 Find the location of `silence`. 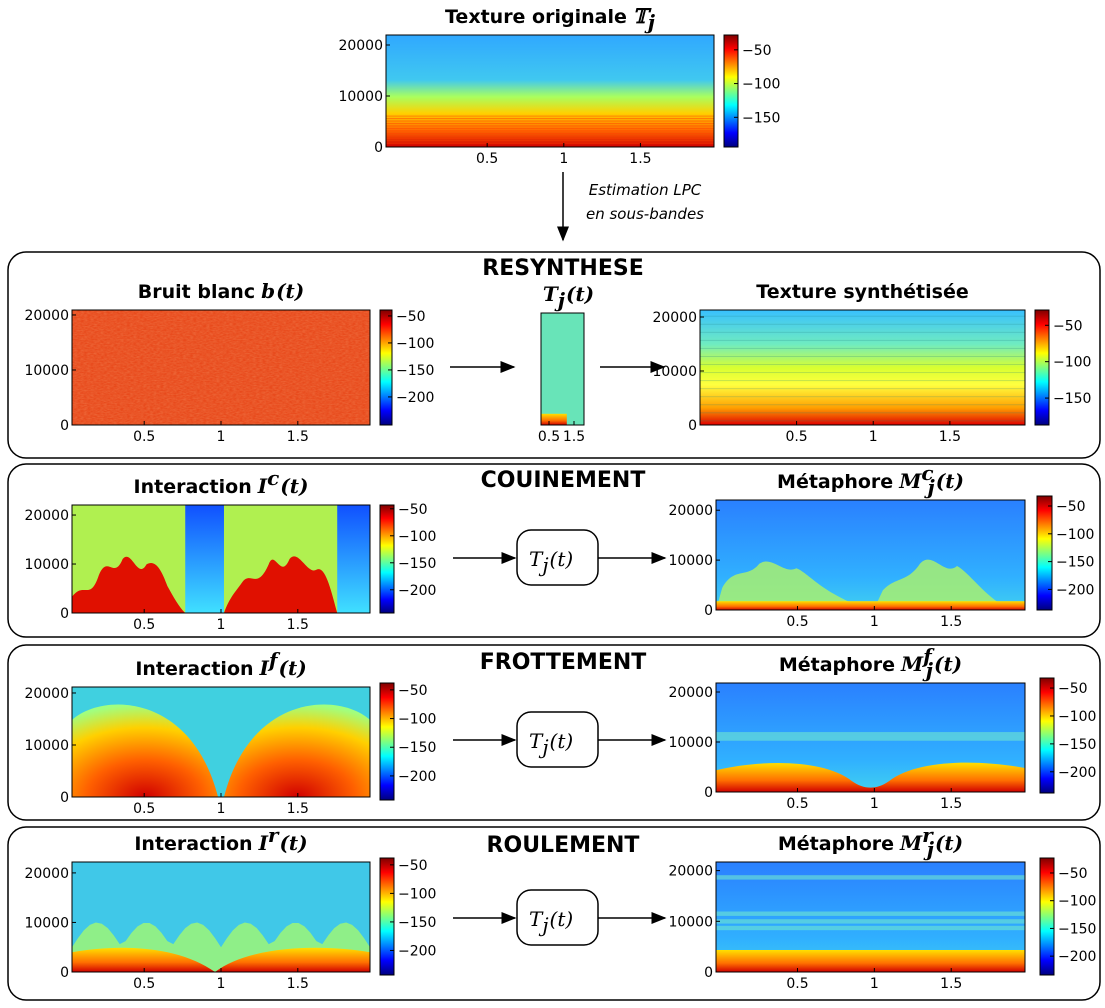

silence is located at coordinates (353, 559).